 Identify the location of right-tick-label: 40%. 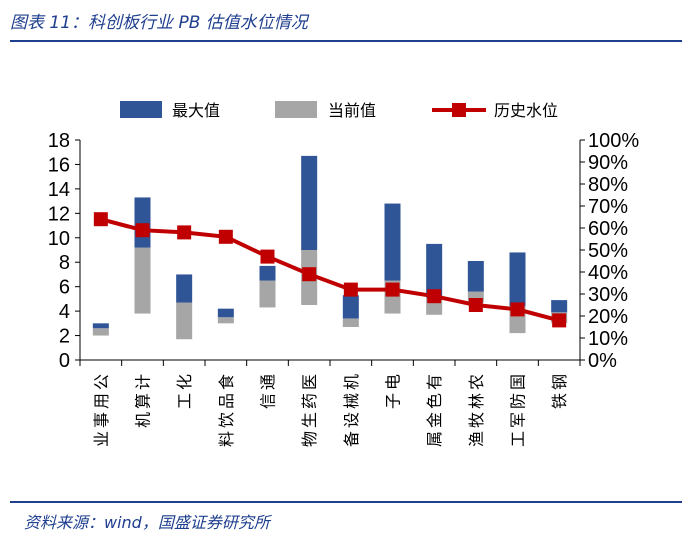
(608, 273).